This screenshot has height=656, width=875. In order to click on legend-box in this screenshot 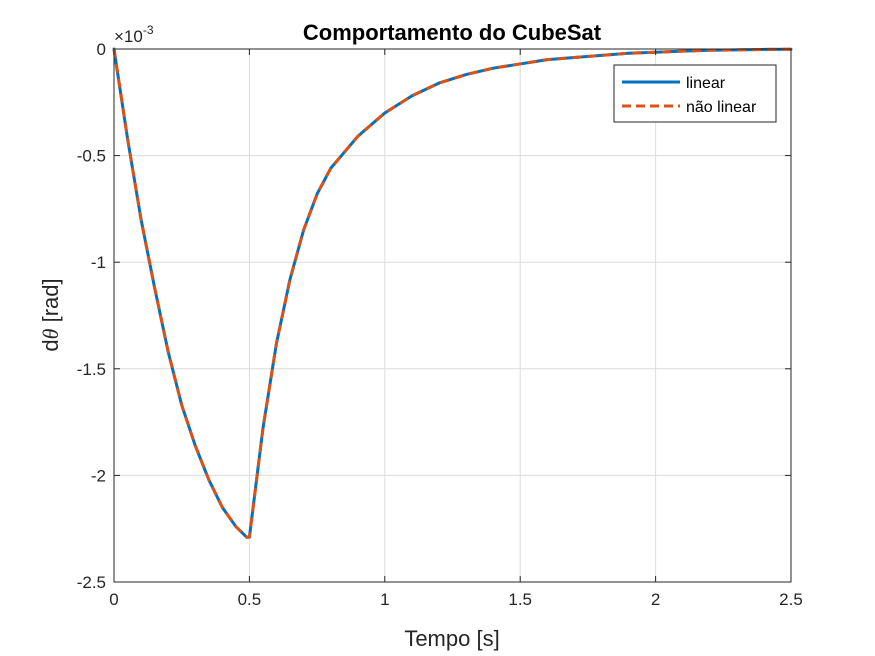, I will do `click(695, 93)`.